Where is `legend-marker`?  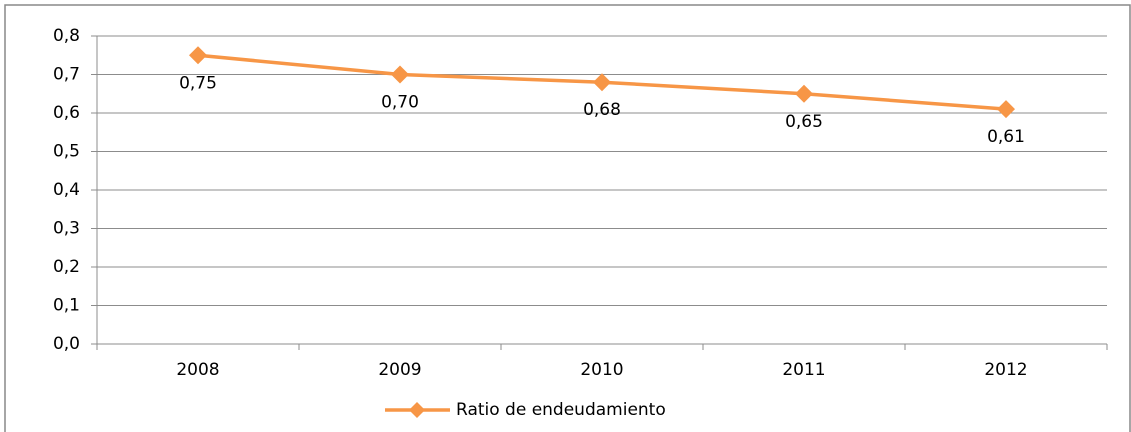
legend-marker is located at coordinates (417, 410).